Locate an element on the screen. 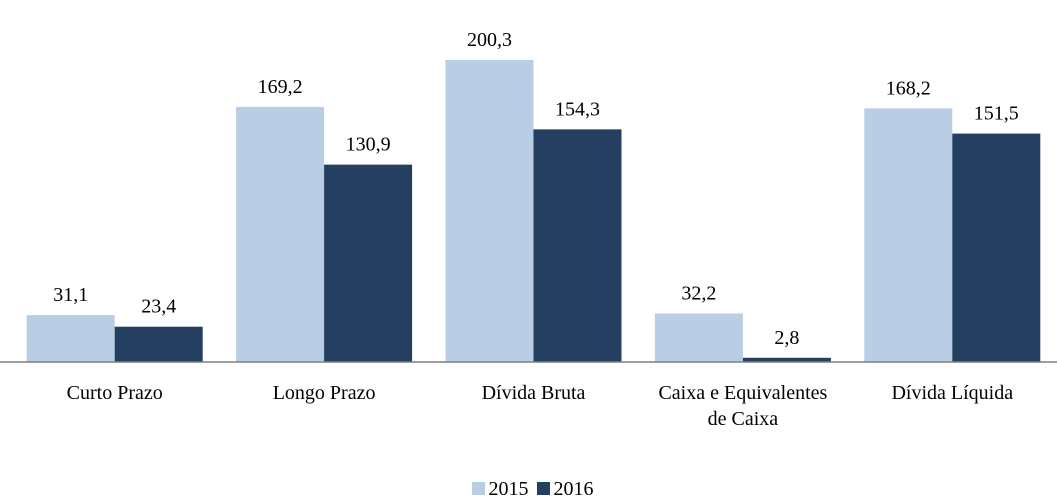 This screenshot has height=500, width=1057. x-tick-label: Curto Prazo is located at coordinates (114, 393).